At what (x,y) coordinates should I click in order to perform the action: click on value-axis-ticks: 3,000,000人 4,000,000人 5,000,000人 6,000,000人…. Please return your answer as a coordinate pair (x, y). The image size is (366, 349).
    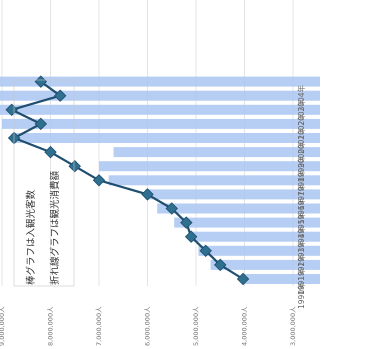
    Looking at the image, I should click on (148, 326).